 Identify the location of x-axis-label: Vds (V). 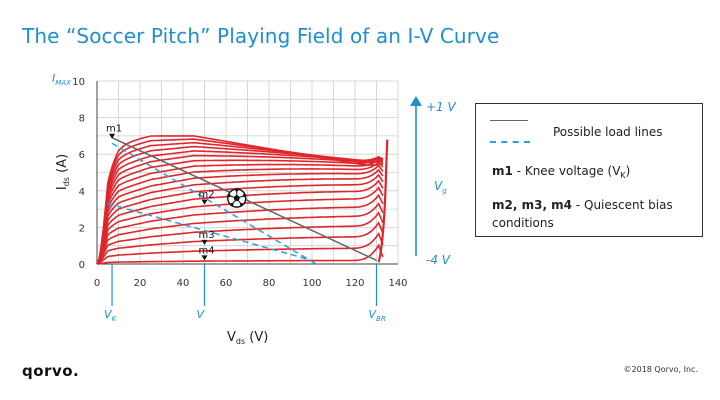
(247, 338).